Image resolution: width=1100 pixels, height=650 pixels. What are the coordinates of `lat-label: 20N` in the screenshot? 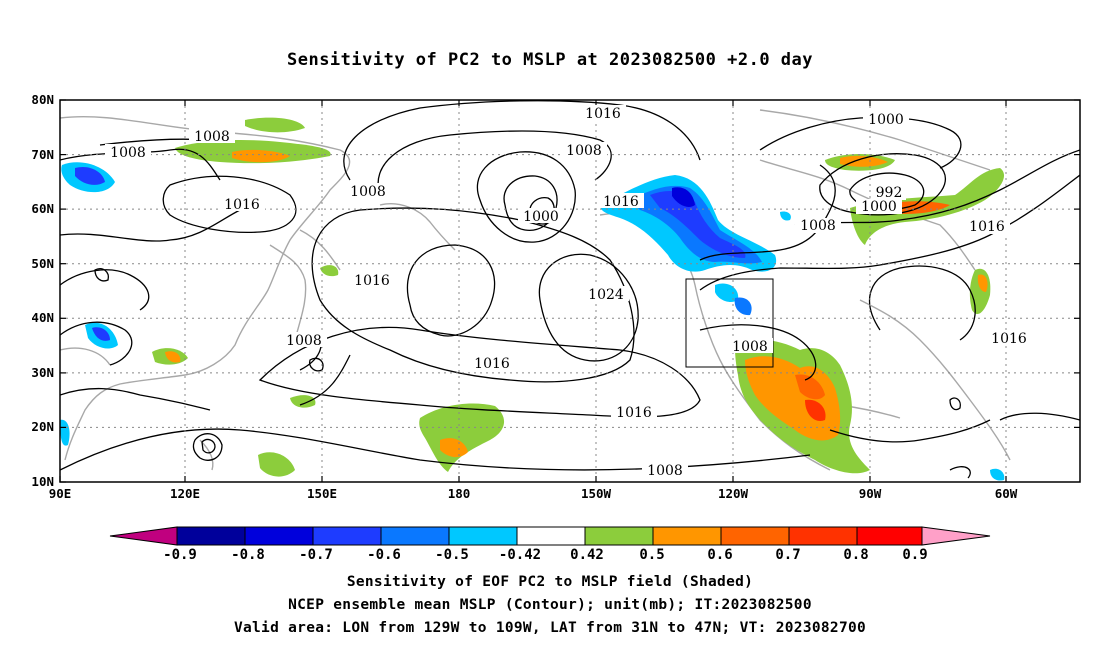 It's located at (42, 426).